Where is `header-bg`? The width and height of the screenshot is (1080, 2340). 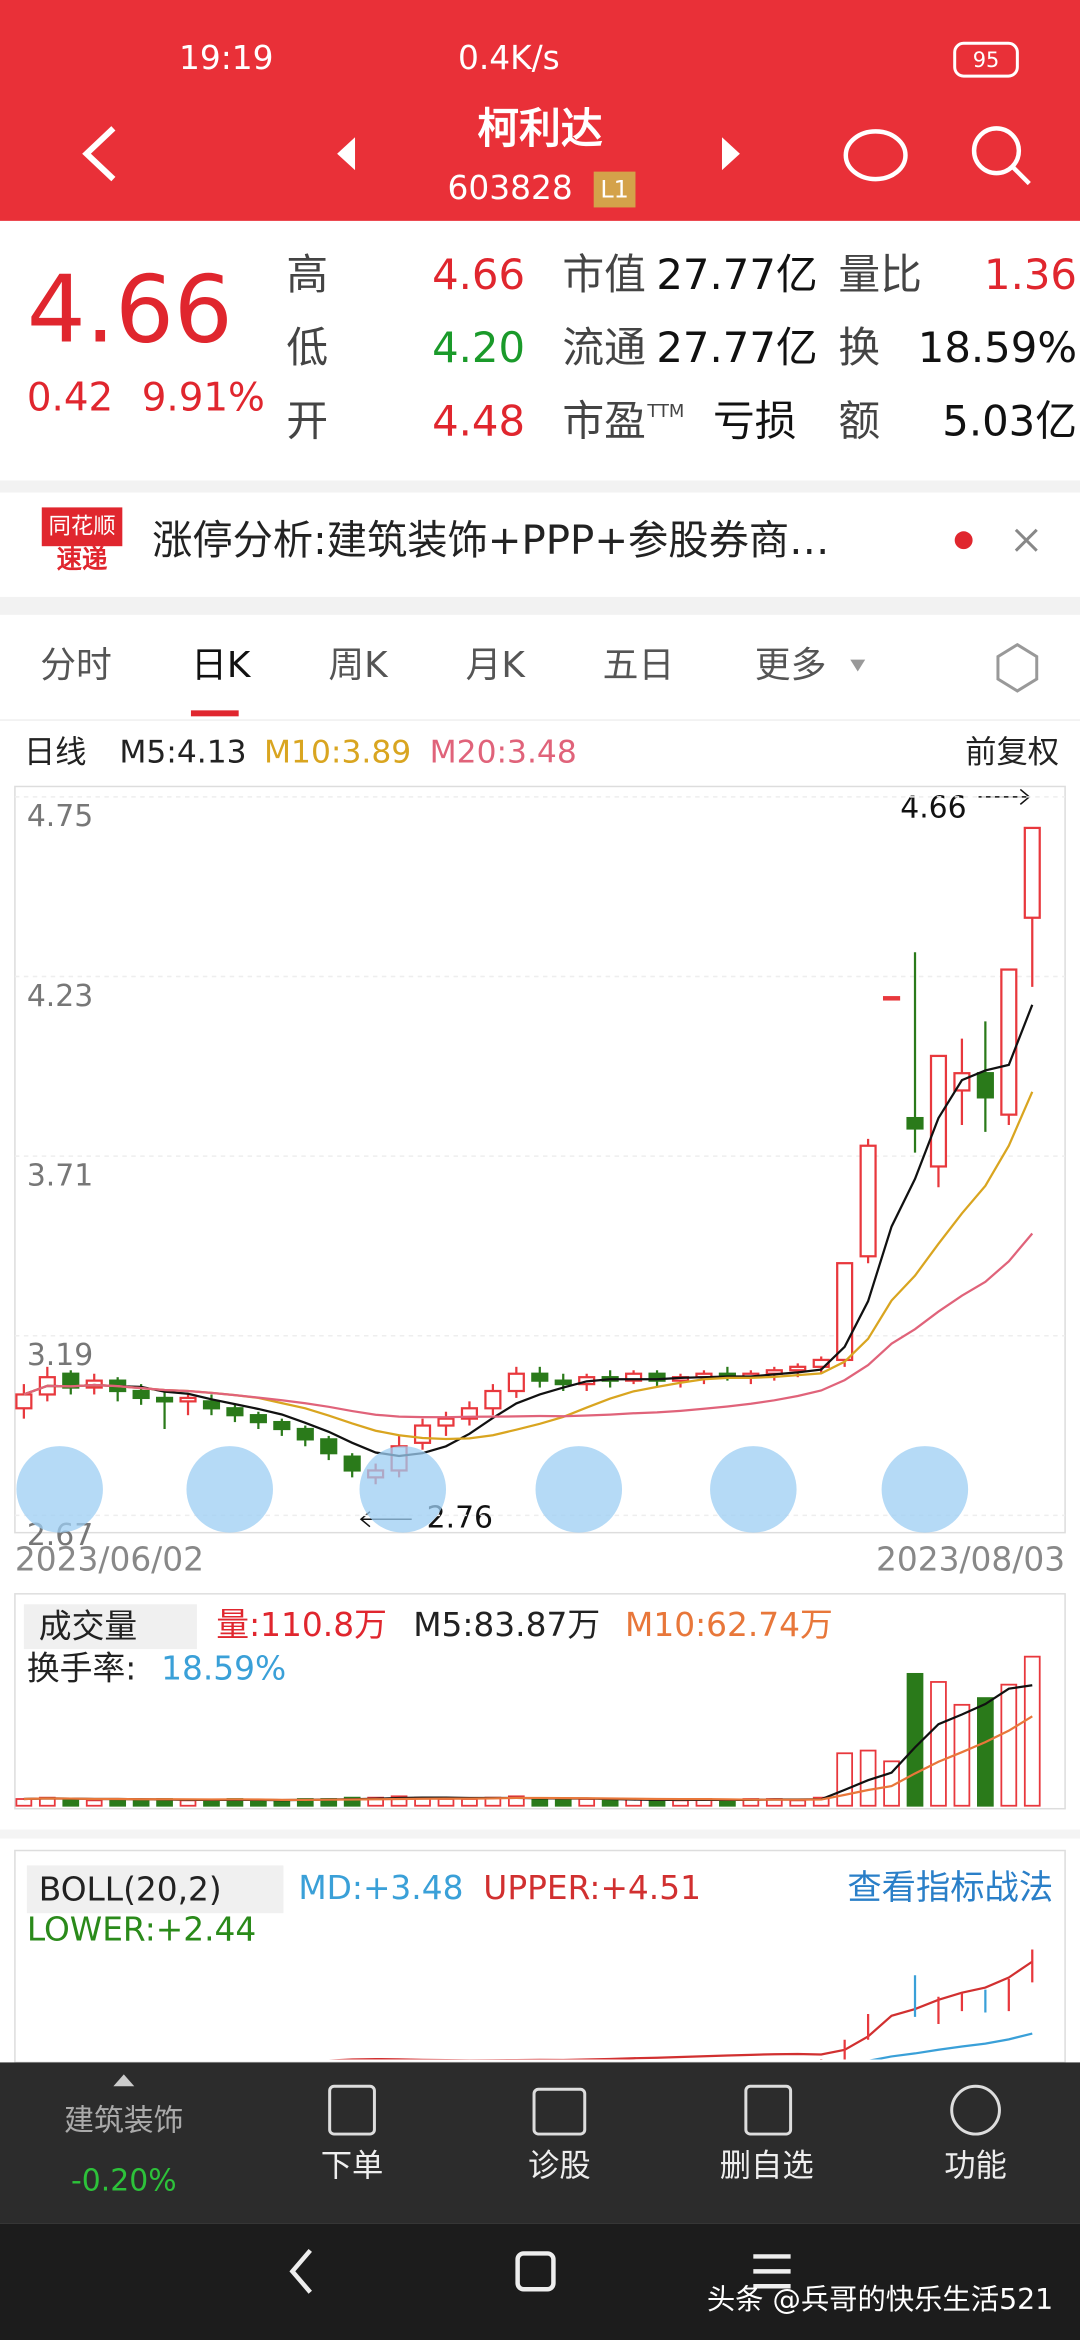
header-bg is located at coordinates (540, 110).